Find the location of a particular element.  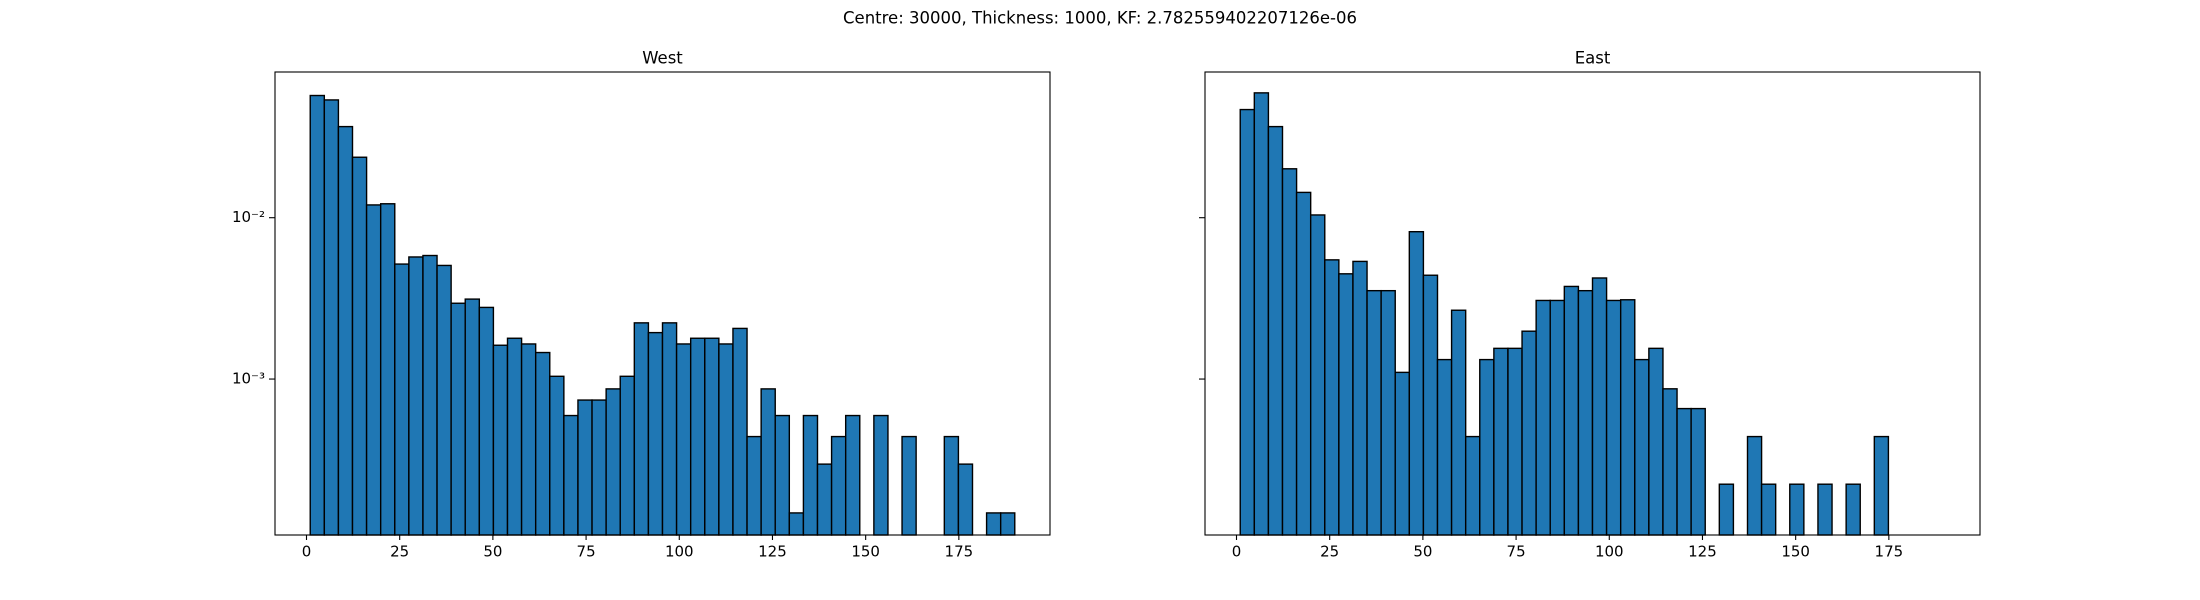

x-tick-label: 0 is located at coordinates (1237, 552).